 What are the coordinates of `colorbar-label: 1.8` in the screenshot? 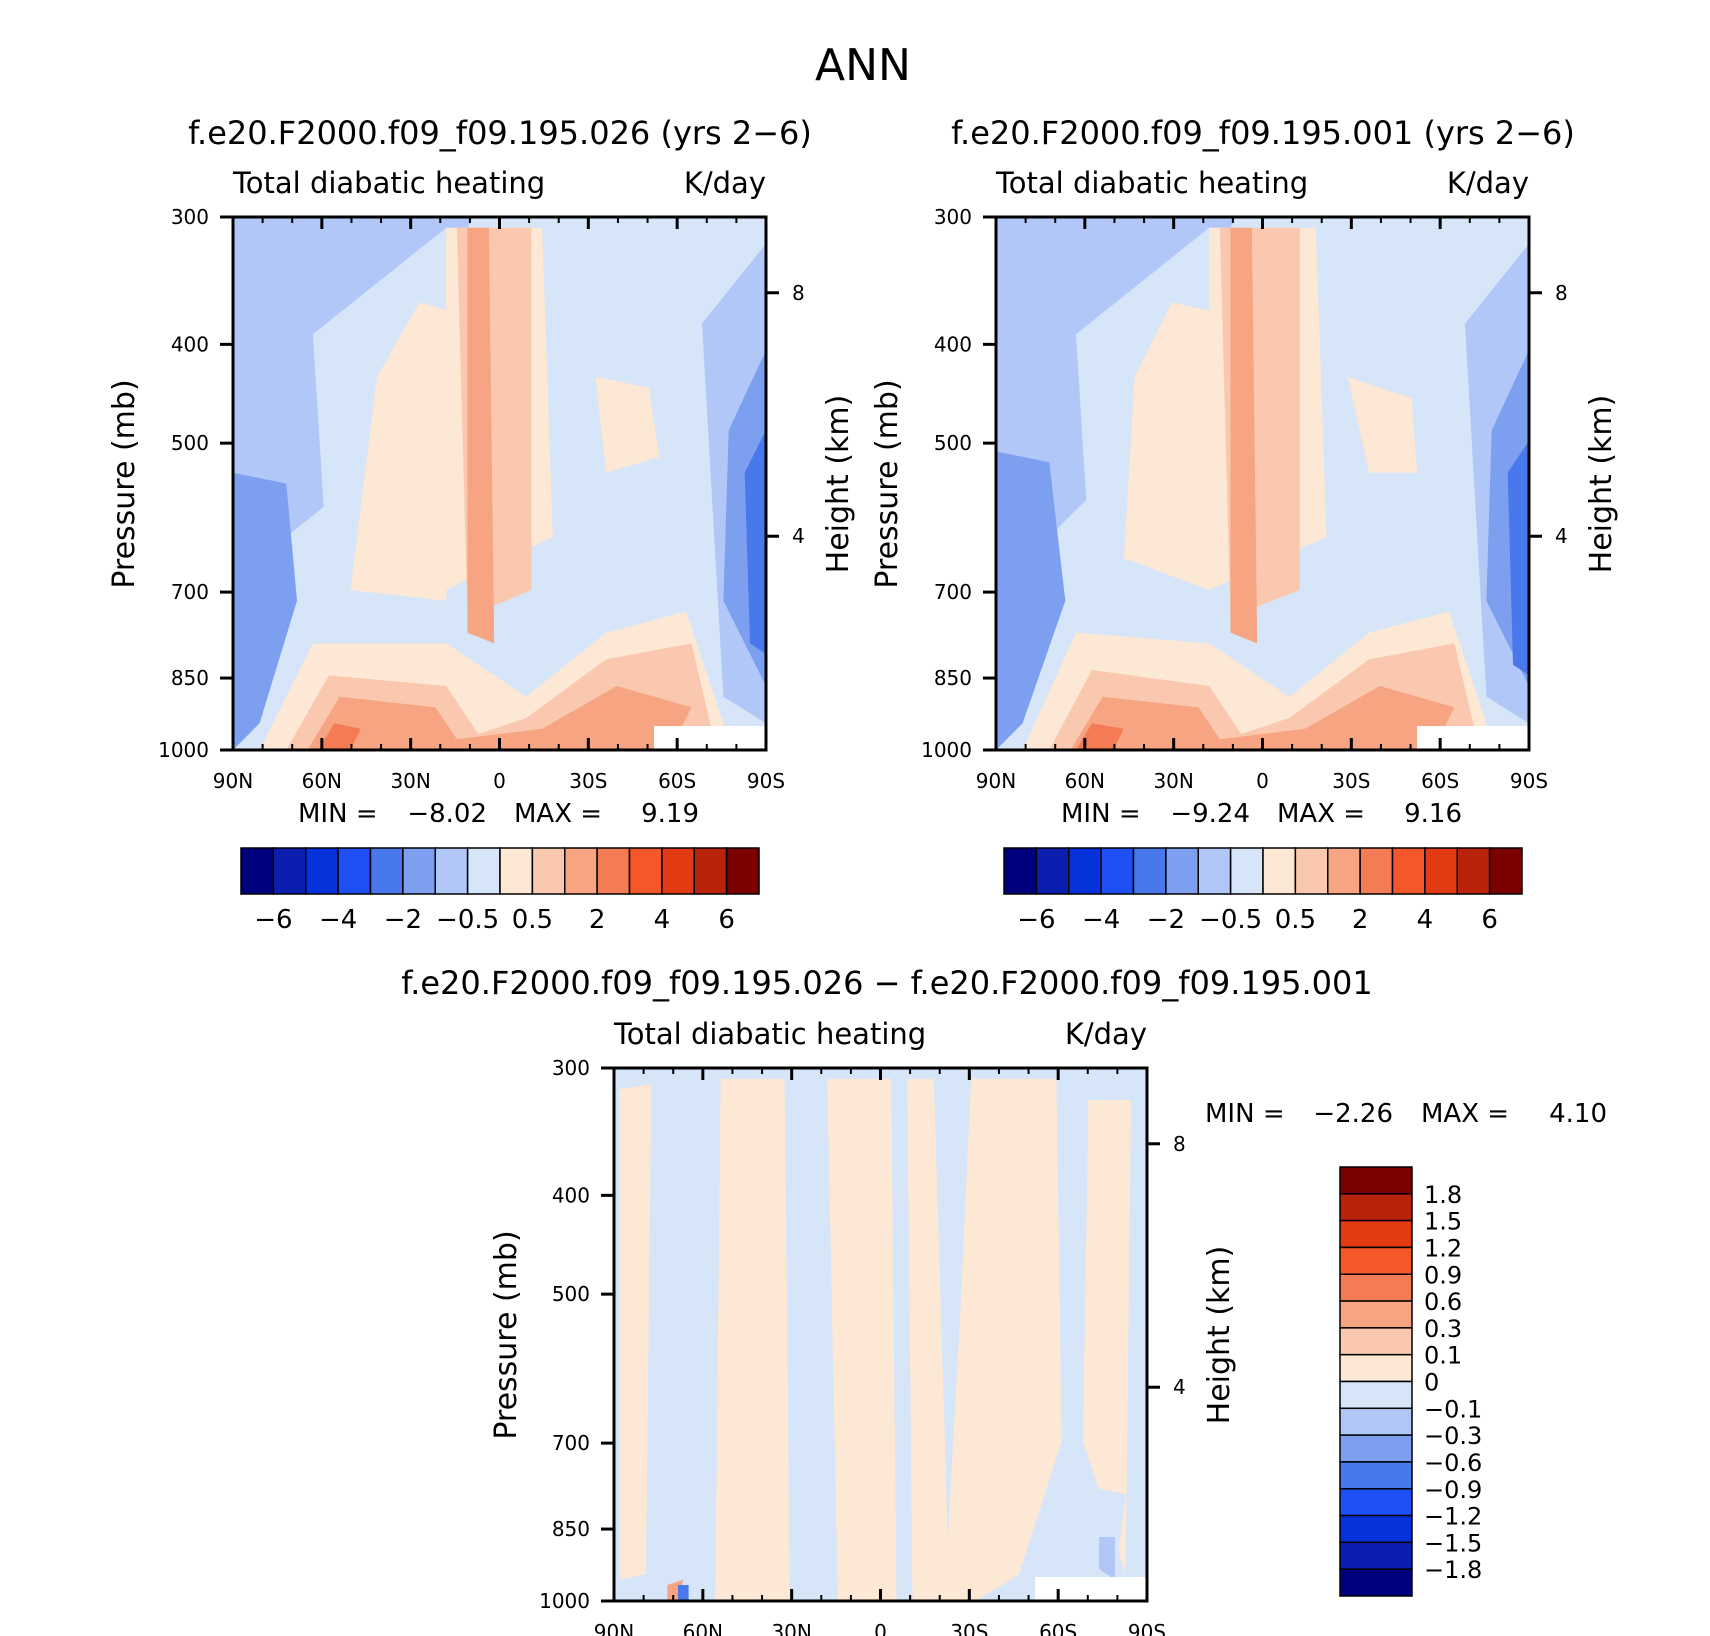 It's located at (1443, 1195).